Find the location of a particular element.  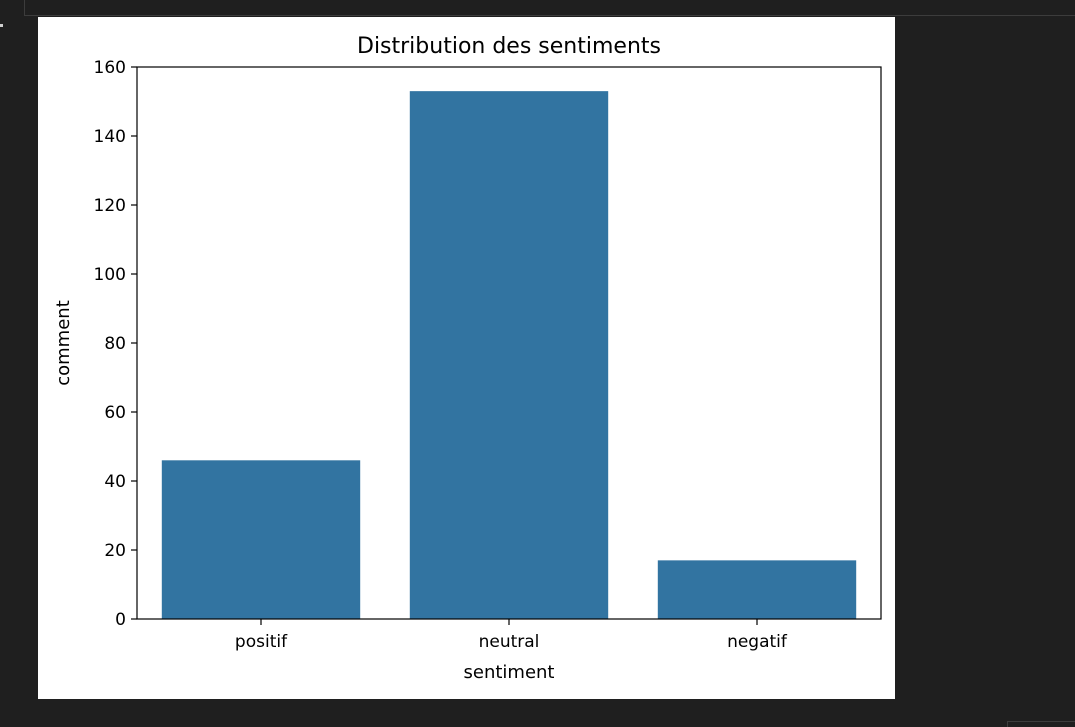

chart-title: Distribution des sentiments is located at coordinates (509, 46).